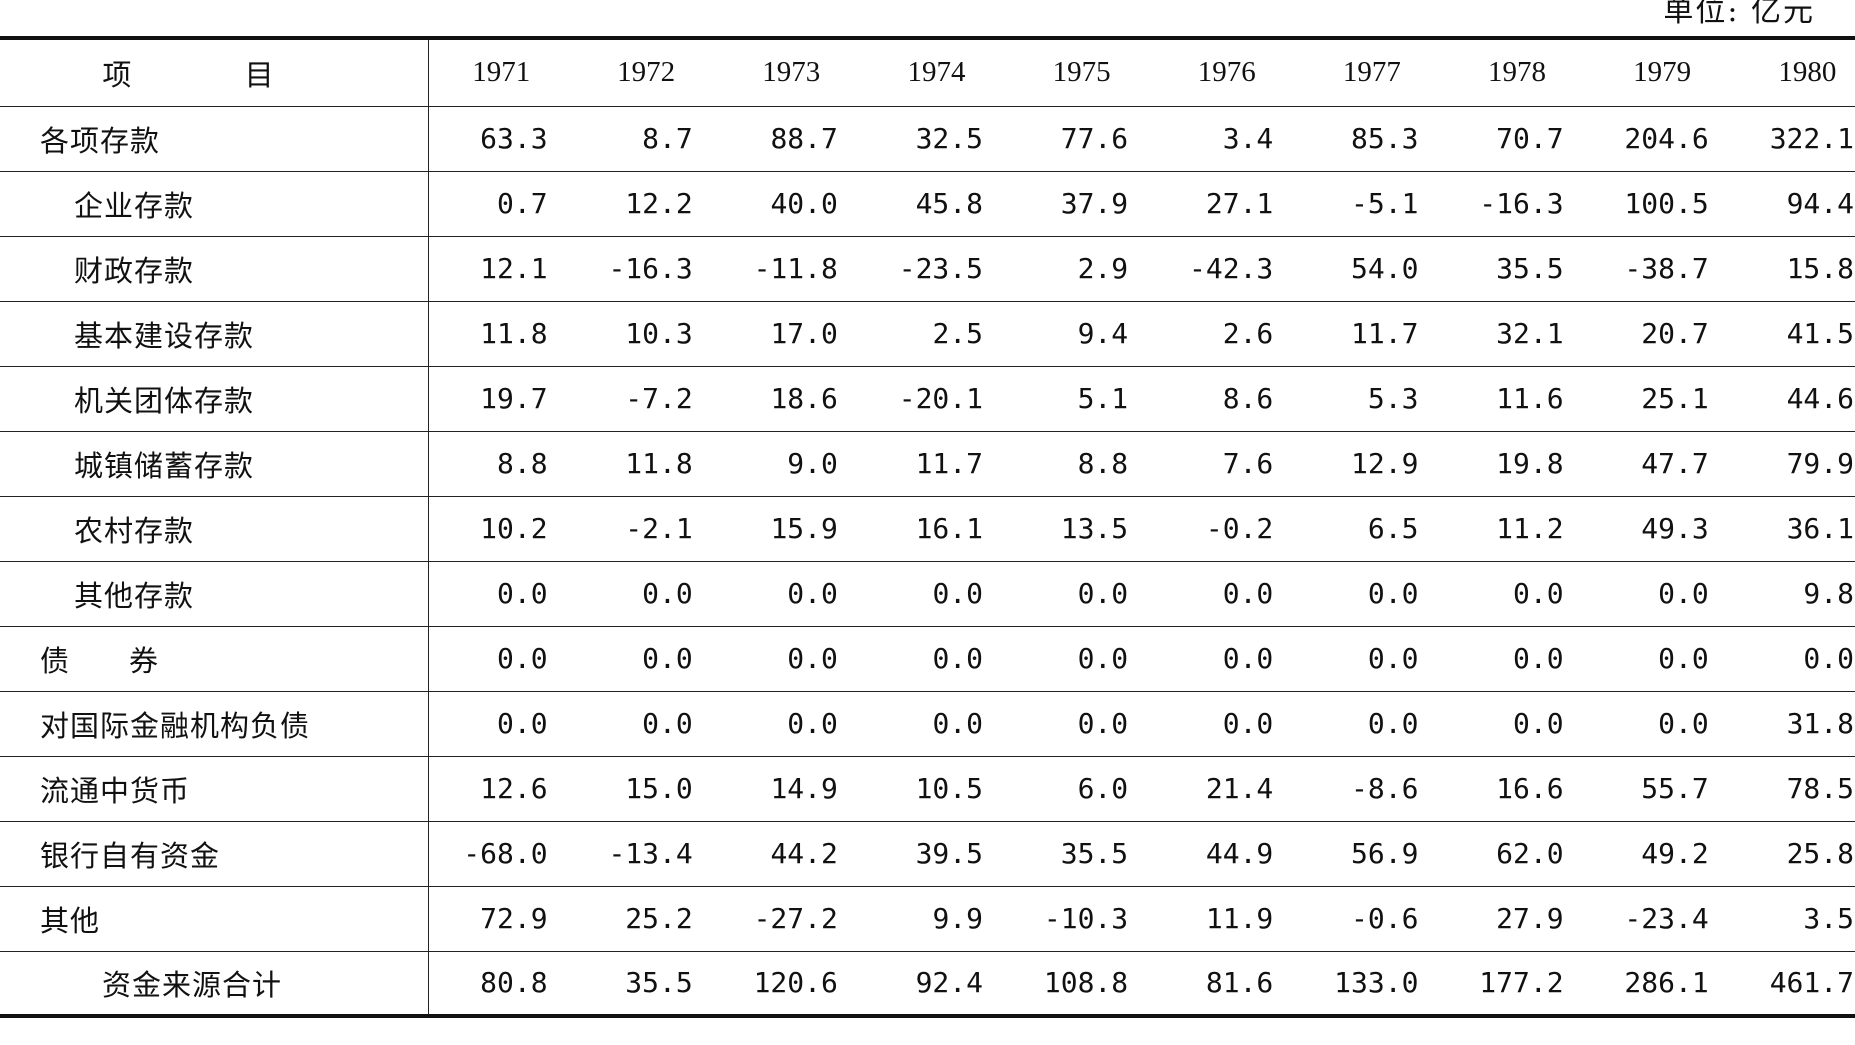  What do you see at coordinates (501, 399) in the screenshot?
I see `value-cell: 19.7` at bounding box center [501, 399].